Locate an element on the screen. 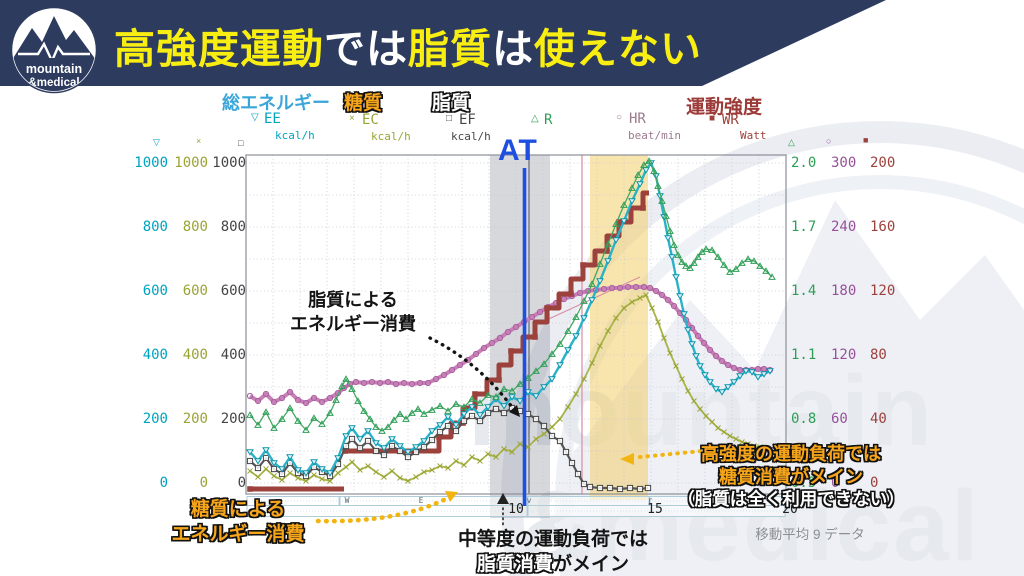 Image resolution: width=1024 pixels, height=576 pixels. annotation-line: 糖質消費がメイン is located at coordinates (791, 476).